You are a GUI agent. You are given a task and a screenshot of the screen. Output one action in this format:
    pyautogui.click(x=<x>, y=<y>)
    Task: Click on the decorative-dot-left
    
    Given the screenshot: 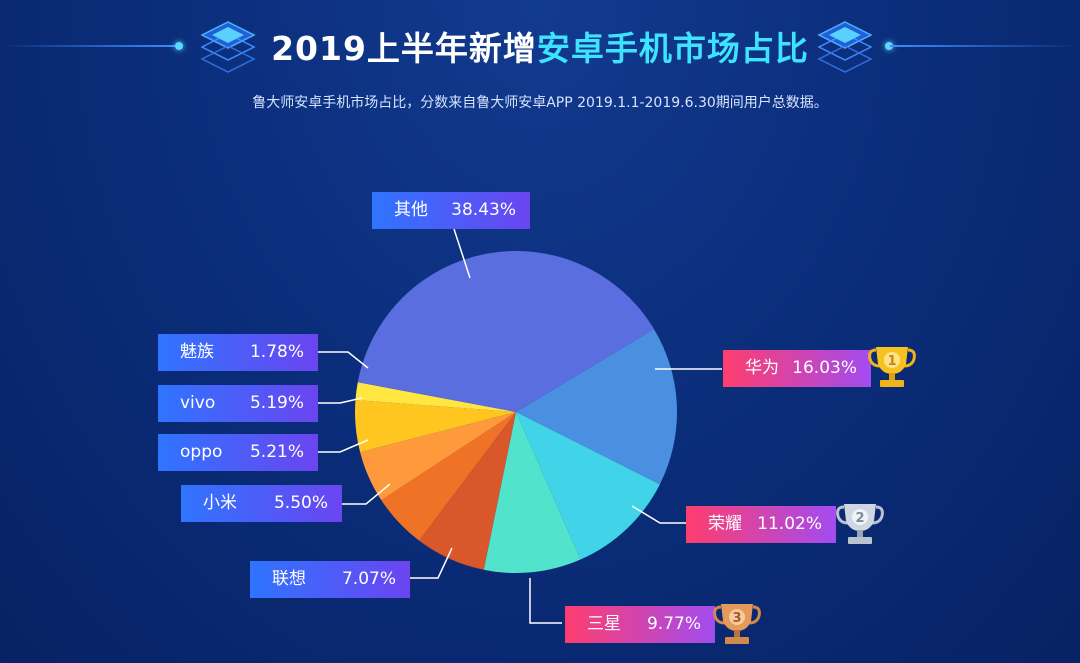 What is the action you would take?
    pyautogui.click(x=179, y=46)
    